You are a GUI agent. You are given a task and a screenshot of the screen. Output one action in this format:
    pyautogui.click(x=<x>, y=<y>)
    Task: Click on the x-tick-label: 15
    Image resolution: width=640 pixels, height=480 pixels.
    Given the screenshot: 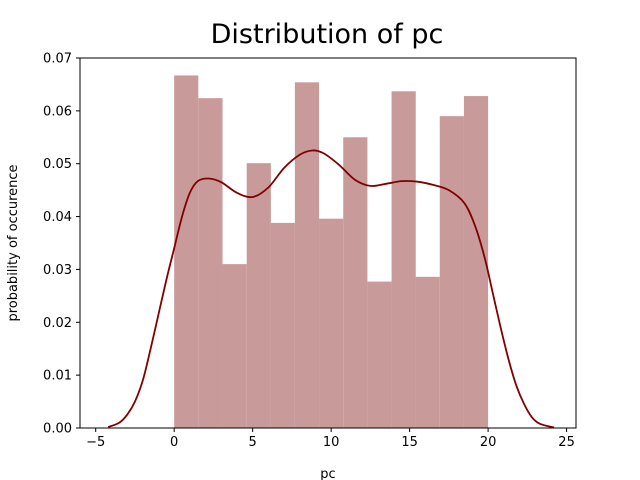 What is the action you would take?
    pyautogui.click(x=409, y=442)
    